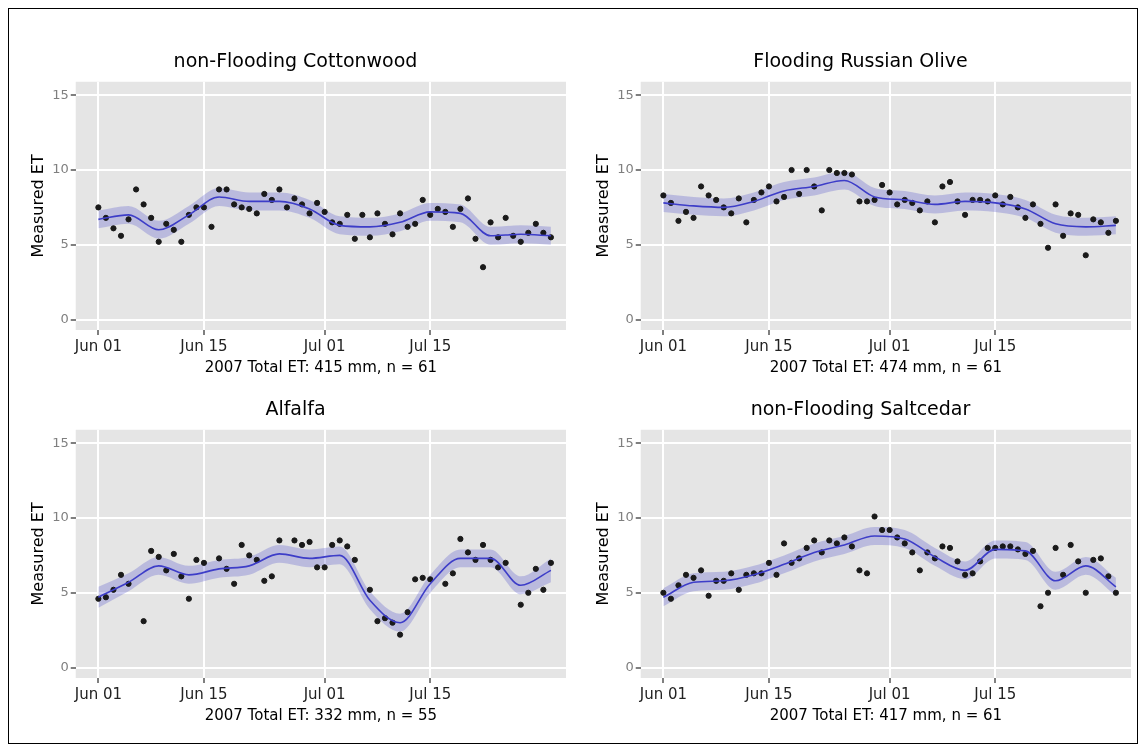 The width and height of the screenshot is (1148, 754). I want to click on chart-title: Alfalfa, so click(295, 408).